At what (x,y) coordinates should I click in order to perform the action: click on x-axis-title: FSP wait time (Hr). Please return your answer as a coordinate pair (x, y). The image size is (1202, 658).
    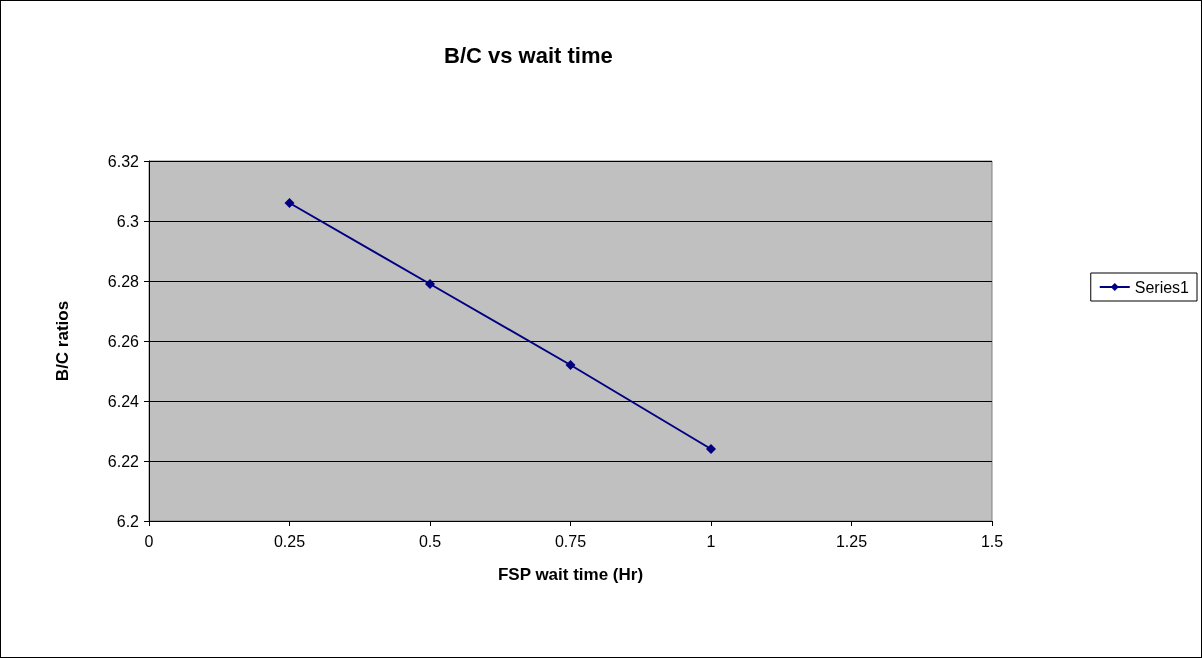
    Looking at the image, I should click on (570, 574).